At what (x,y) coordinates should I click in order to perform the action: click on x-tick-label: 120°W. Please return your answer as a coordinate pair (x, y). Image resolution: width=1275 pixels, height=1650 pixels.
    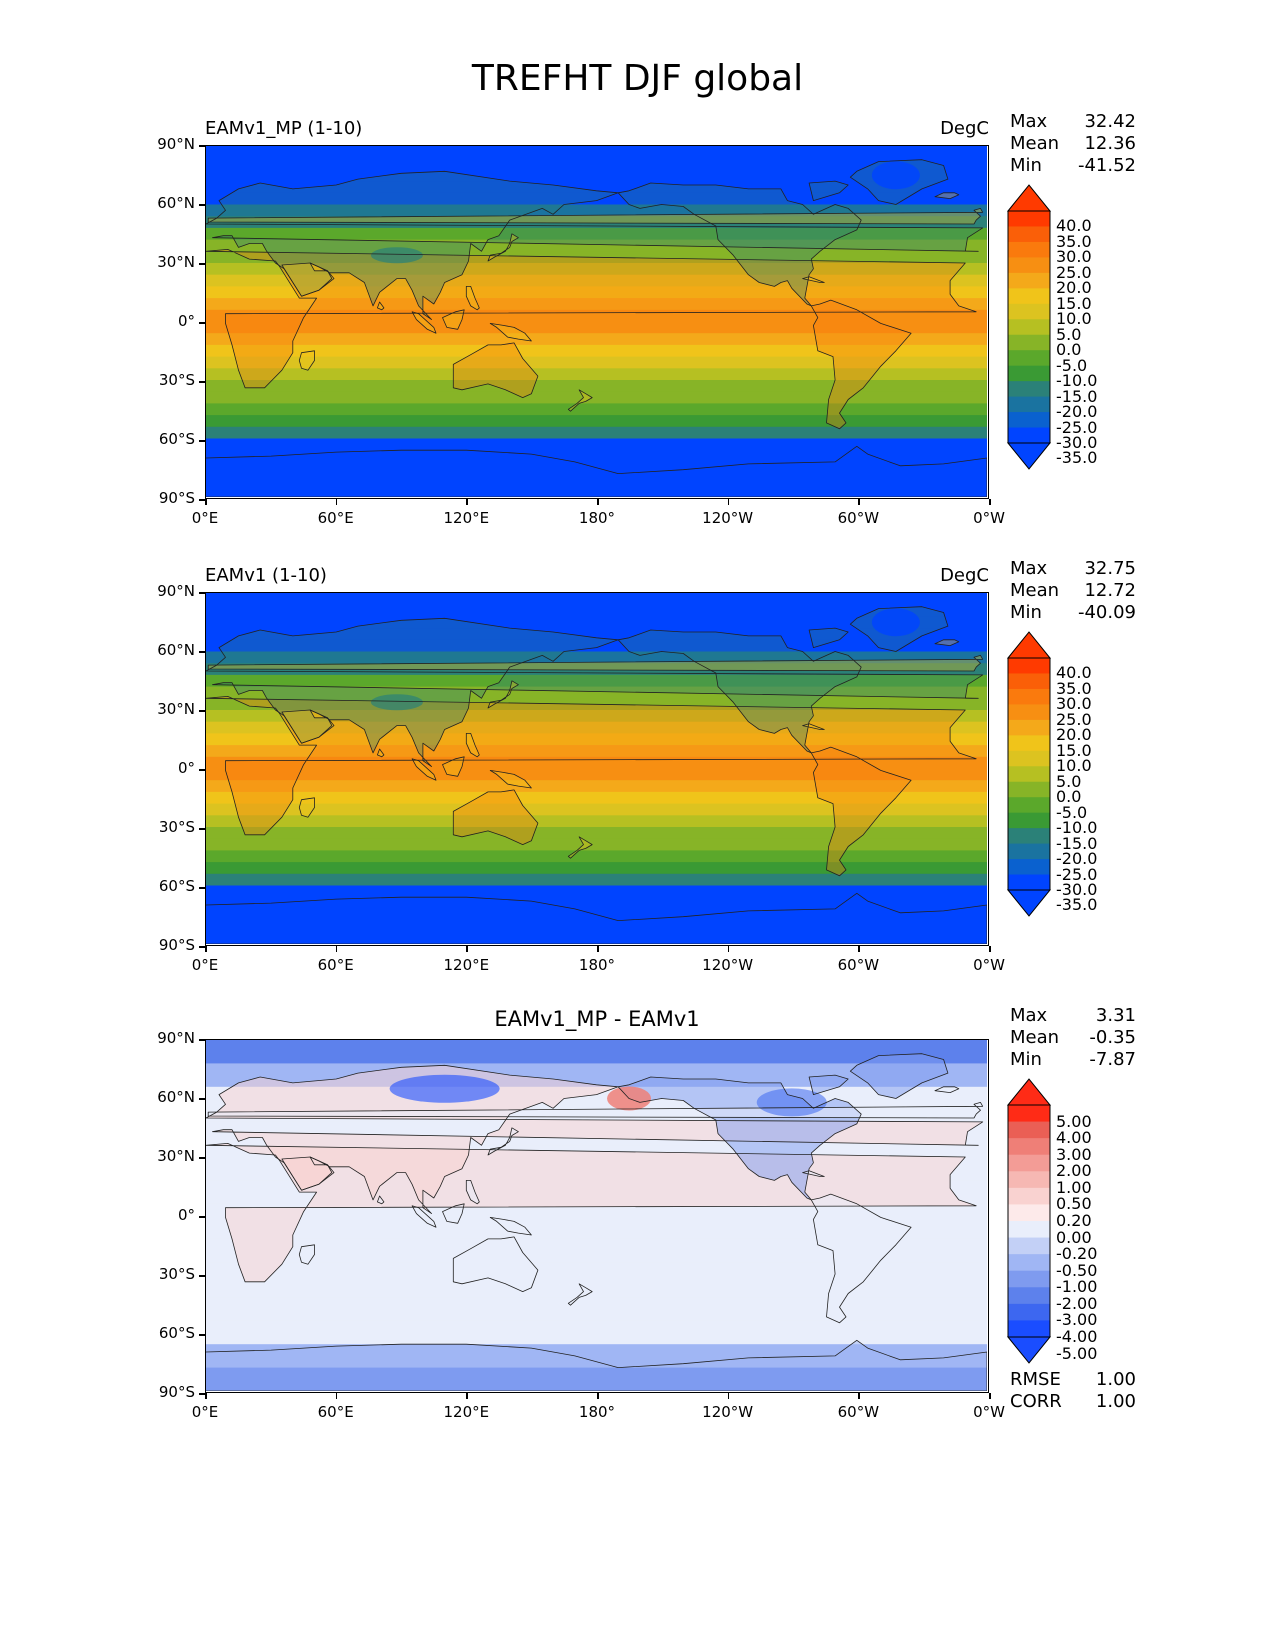
    Looking at the image, I should click on (728, 1412).